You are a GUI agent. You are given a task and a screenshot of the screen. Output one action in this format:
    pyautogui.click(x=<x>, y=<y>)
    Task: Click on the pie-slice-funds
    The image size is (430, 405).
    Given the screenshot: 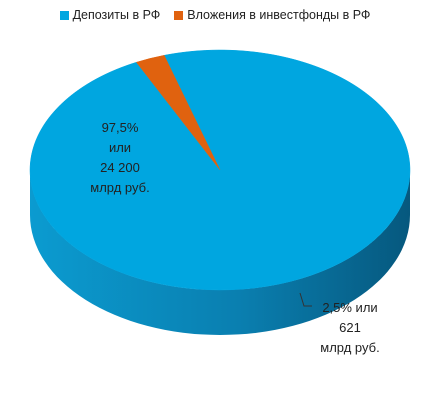 What is the action you would take?
    pyautogui.click(x=178, y=113)
    